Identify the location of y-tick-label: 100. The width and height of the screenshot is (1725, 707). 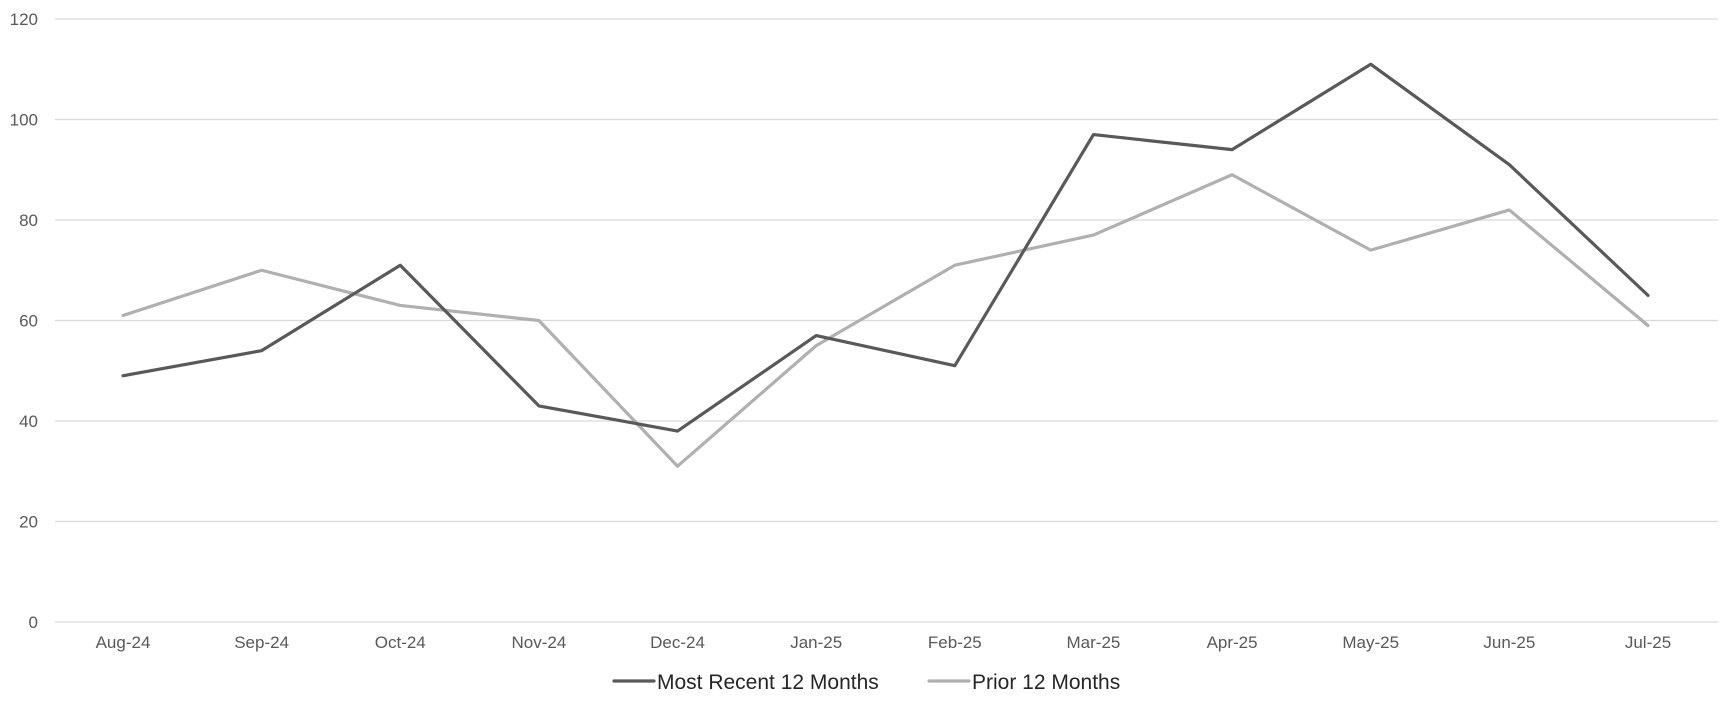
(24, 120).